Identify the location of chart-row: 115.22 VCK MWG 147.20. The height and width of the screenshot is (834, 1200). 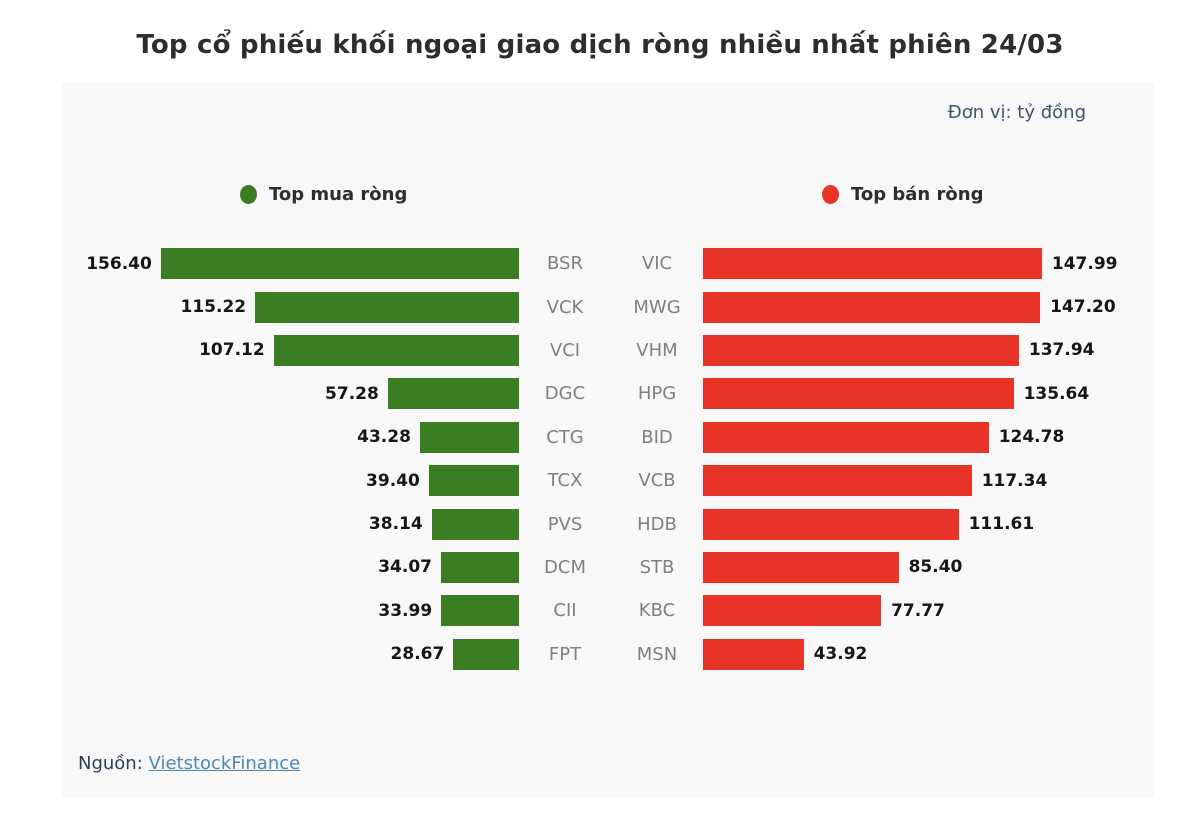
(608, 306).